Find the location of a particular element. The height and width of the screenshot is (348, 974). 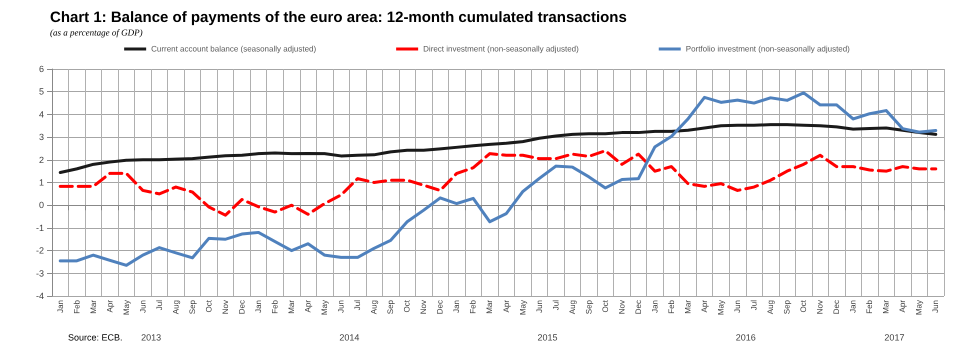

y-tick-label: 0 is located at coordinates (41, 205).